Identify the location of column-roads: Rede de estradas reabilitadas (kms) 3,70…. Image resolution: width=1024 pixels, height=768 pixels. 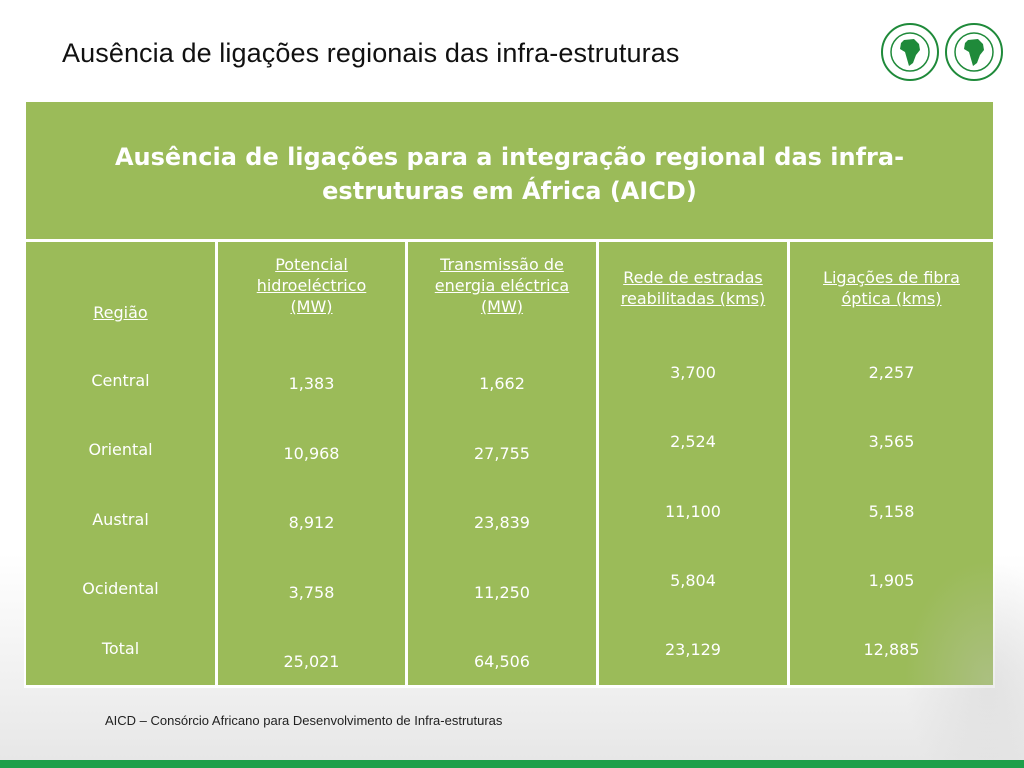
(693, 463).